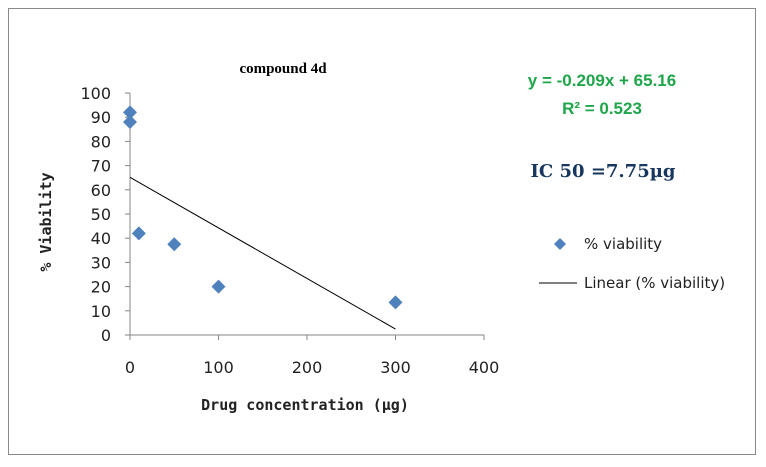 The height and width of the screenshot is (467, 766). What do you see at coordinates (623, 244) in the screenshot?
I see `legend-label-viability: % viability` at bounding box center [623, 244].